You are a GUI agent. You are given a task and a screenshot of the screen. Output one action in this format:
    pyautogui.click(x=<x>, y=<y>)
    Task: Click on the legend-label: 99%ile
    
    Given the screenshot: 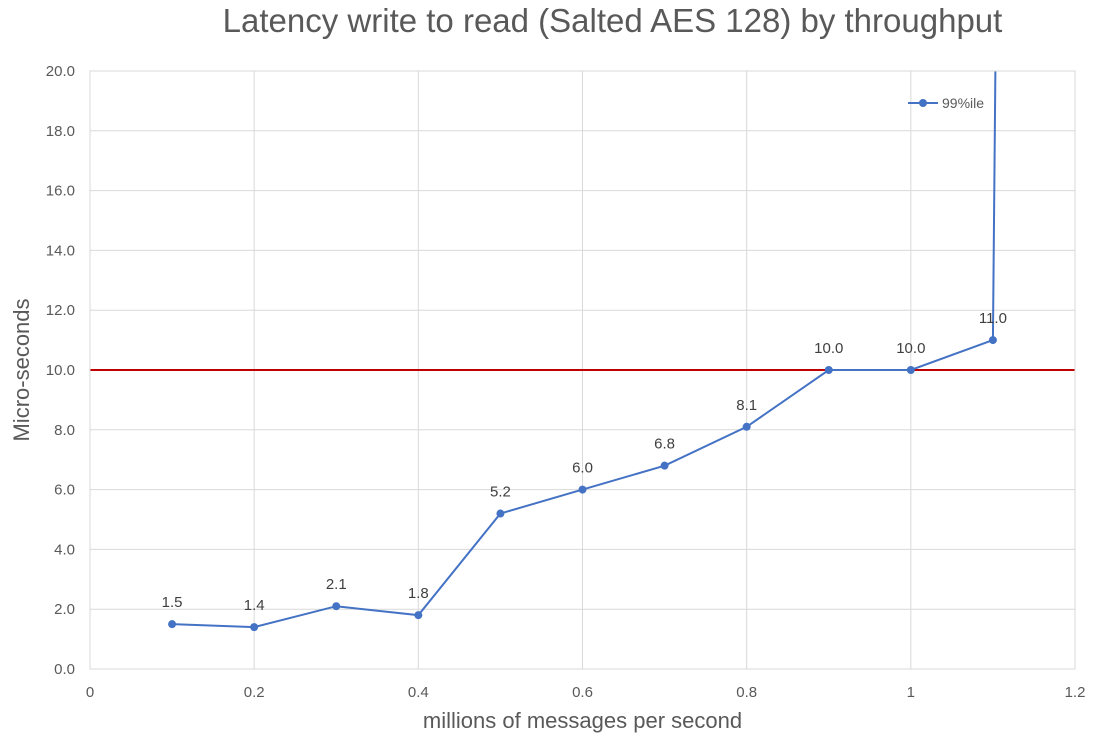 What is the action you would take?
    pyautogui.click(x=963, y=103)
    